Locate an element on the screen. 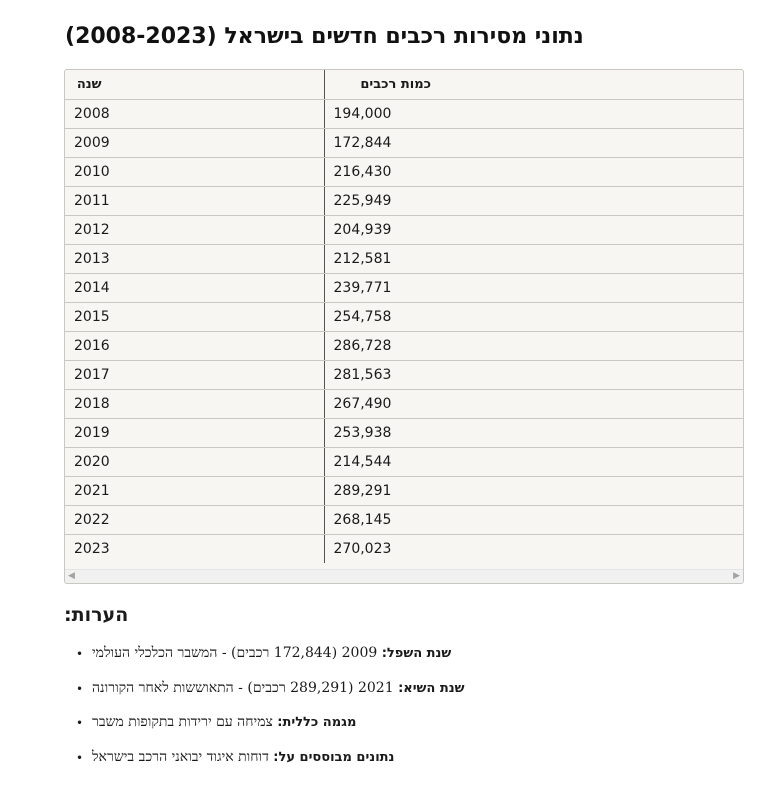  table-row: 2016 286,728 is located at coordinates (404, 346).